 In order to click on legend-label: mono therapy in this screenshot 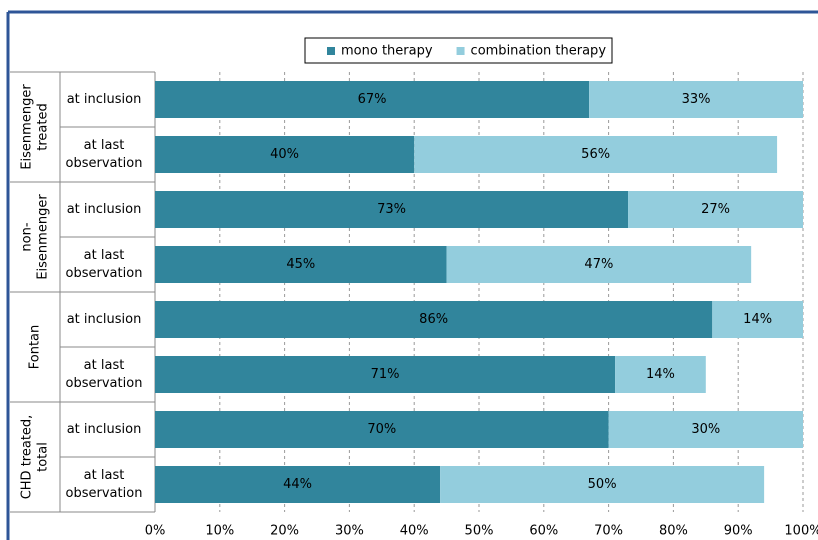, I will do `click(387, 51)`.